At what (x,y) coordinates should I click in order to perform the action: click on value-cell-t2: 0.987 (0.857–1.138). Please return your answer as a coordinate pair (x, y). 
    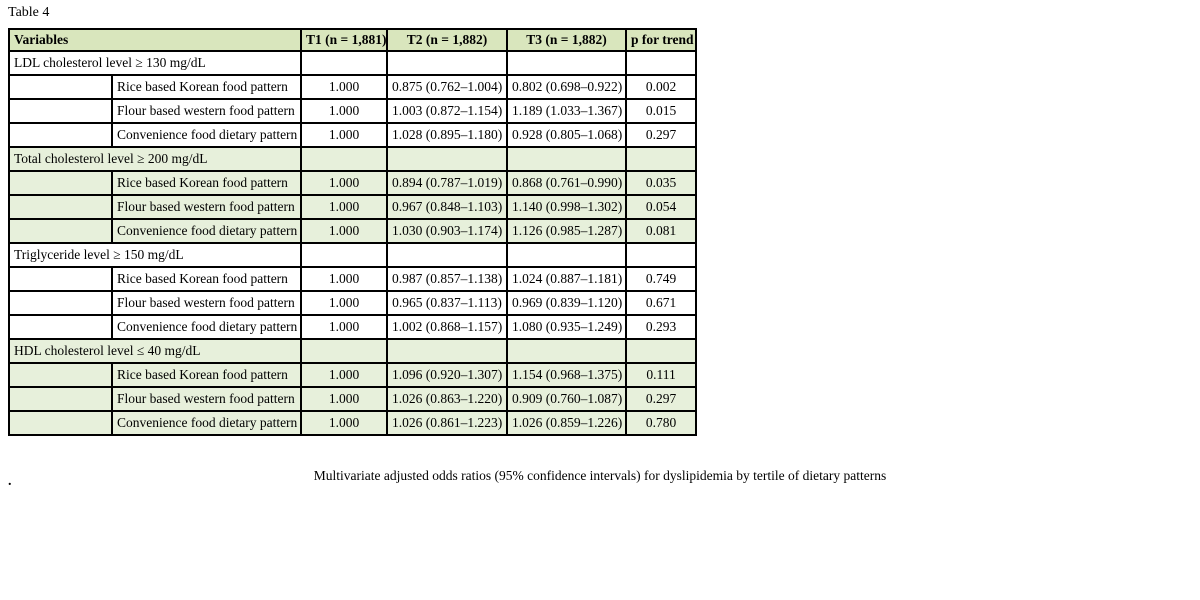
    Looking at the image, I should click on (447, 279).